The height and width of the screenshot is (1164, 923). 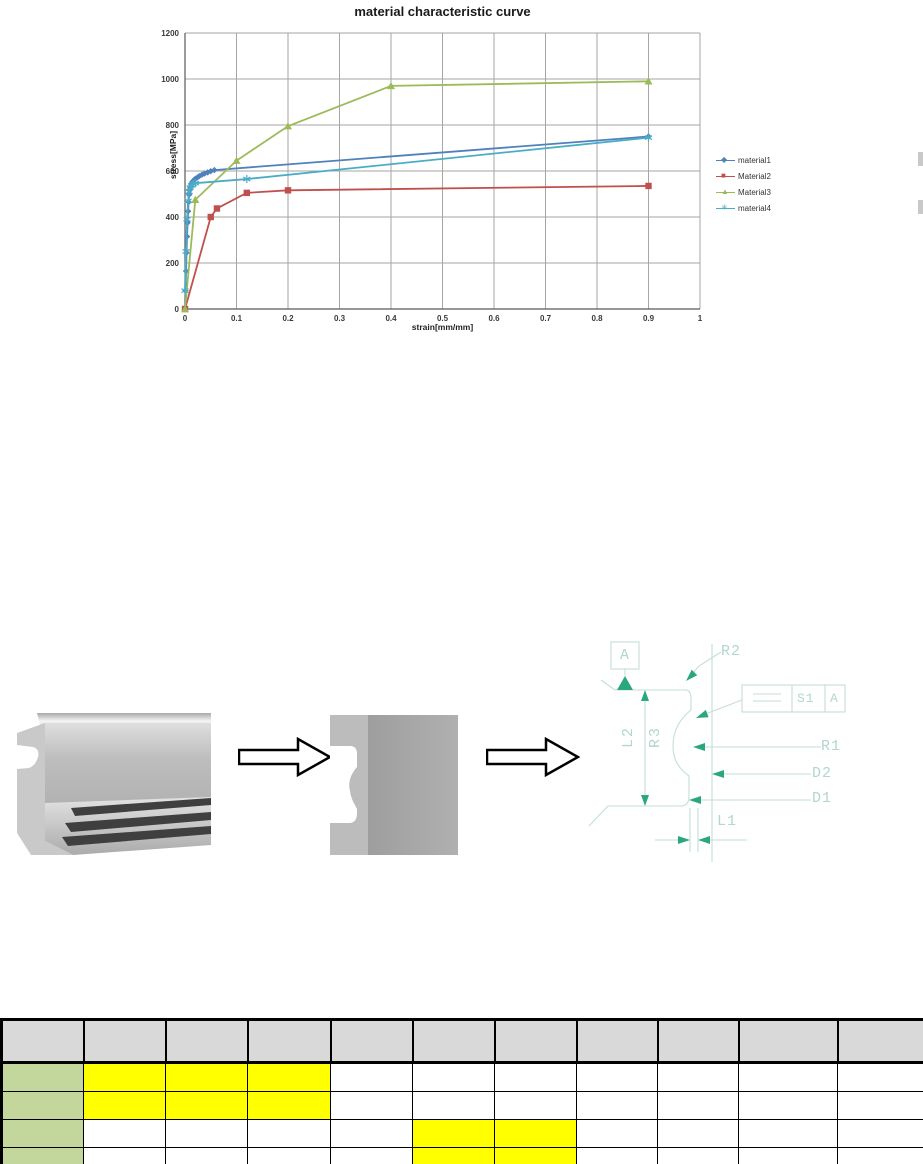 I want to click on label-r1: R1, so click(x=831, y=746).